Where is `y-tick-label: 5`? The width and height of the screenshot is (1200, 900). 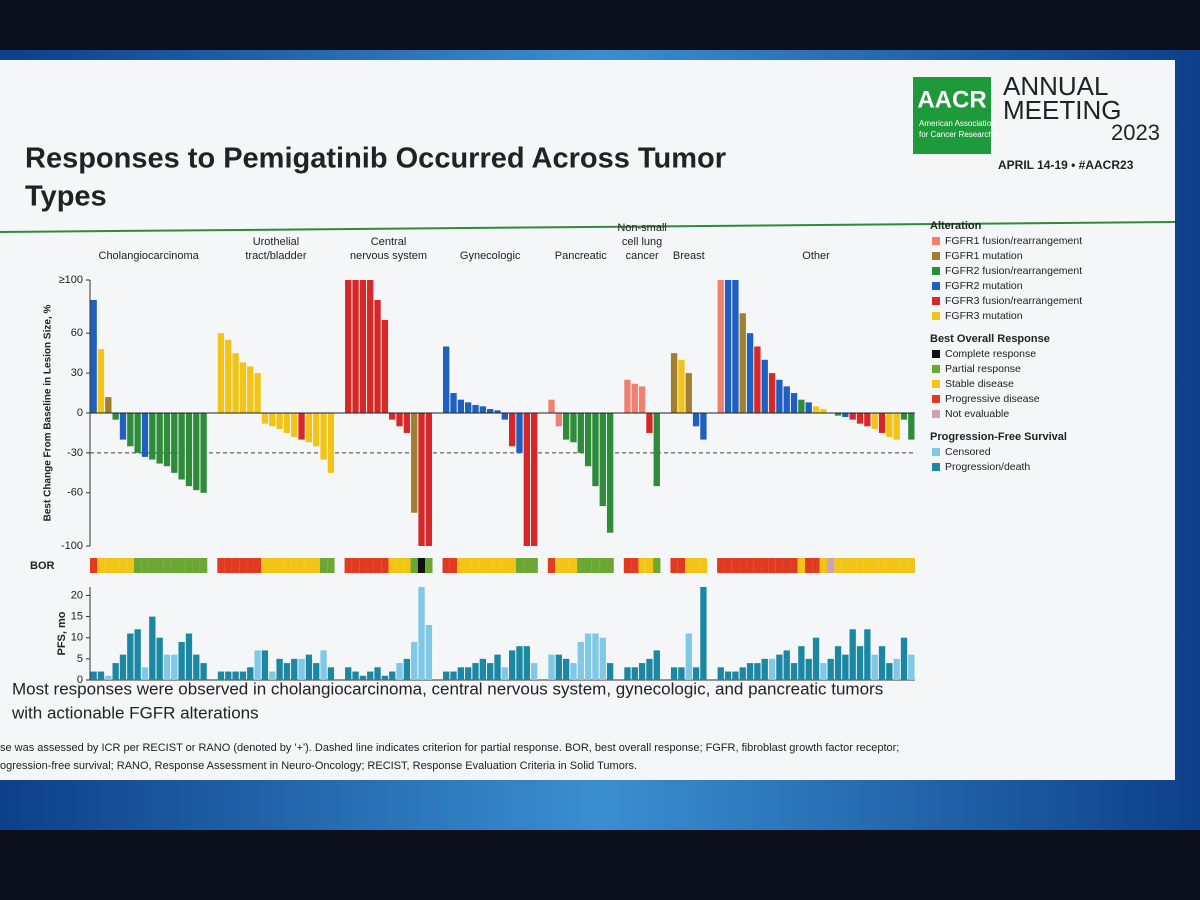
y-tick-label: 5 is located at coordinates (80, 659).